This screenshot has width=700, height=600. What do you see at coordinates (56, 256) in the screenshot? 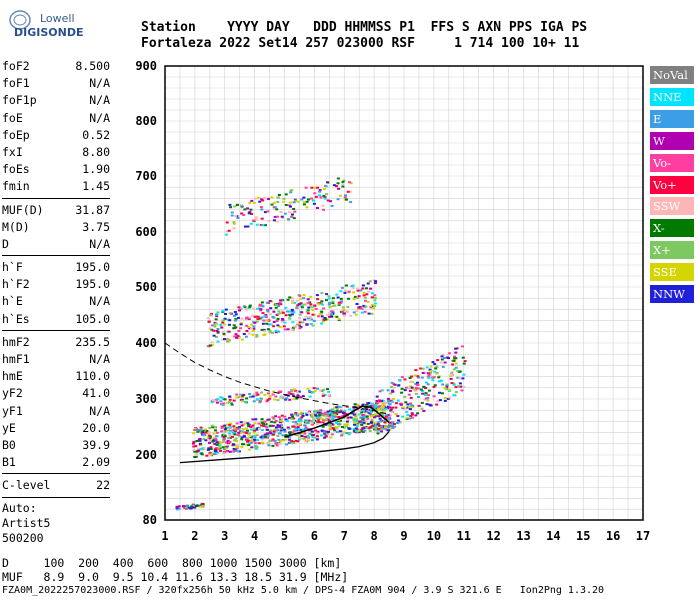
I see `divider` at bounding box center [56, 256].